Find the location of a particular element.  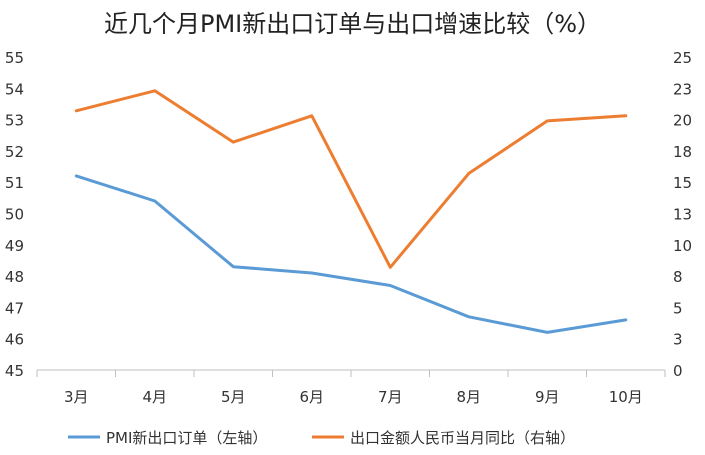

x-tick-label: 3月 is located at coordinates (76, 397).